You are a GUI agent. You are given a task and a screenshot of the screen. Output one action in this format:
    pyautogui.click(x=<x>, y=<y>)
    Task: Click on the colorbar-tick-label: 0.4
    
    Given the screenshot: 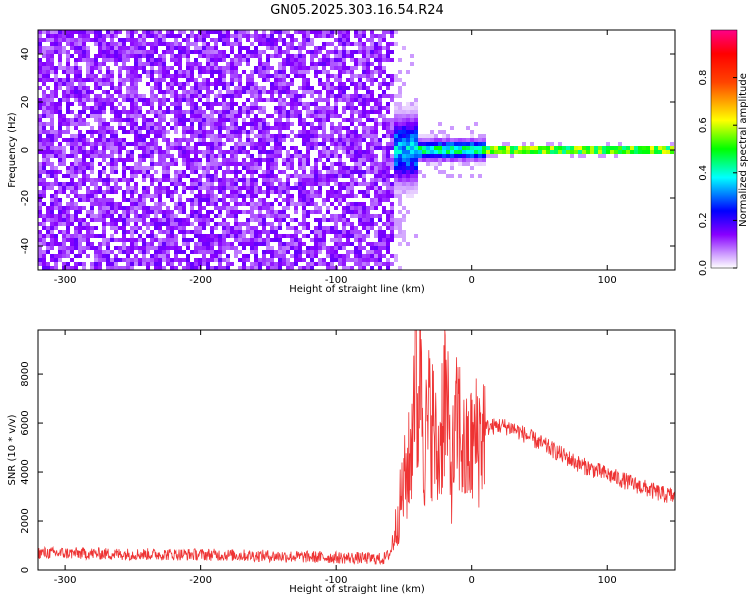 What is the action you would take?
    pyautogui.click(x=703, y=173)
    